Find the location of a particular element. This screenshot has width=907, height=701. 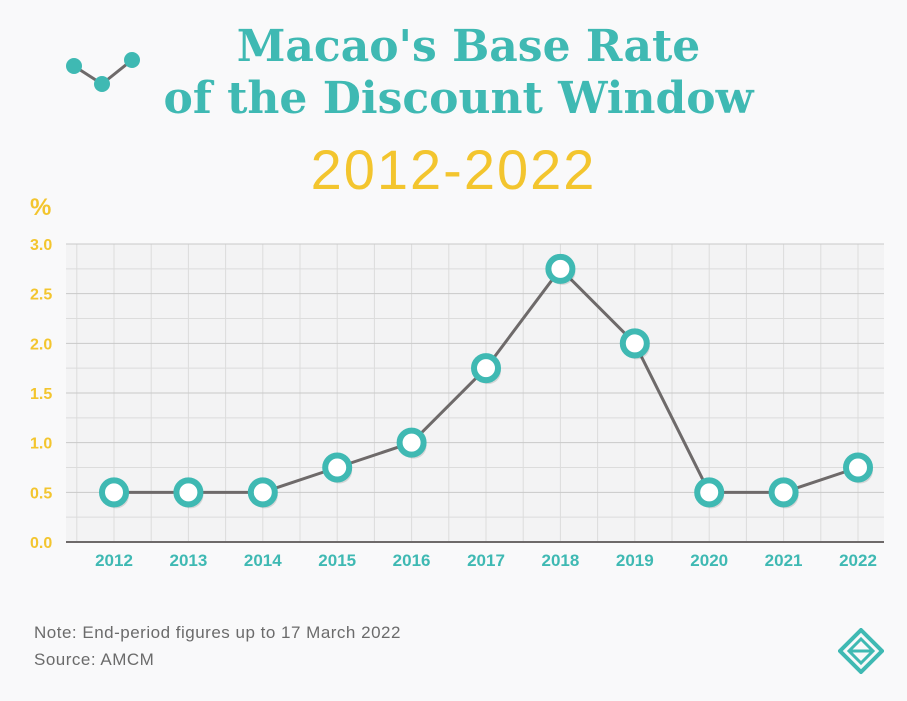

x-tick-label: 2021 is located at coordinates (784, 560).